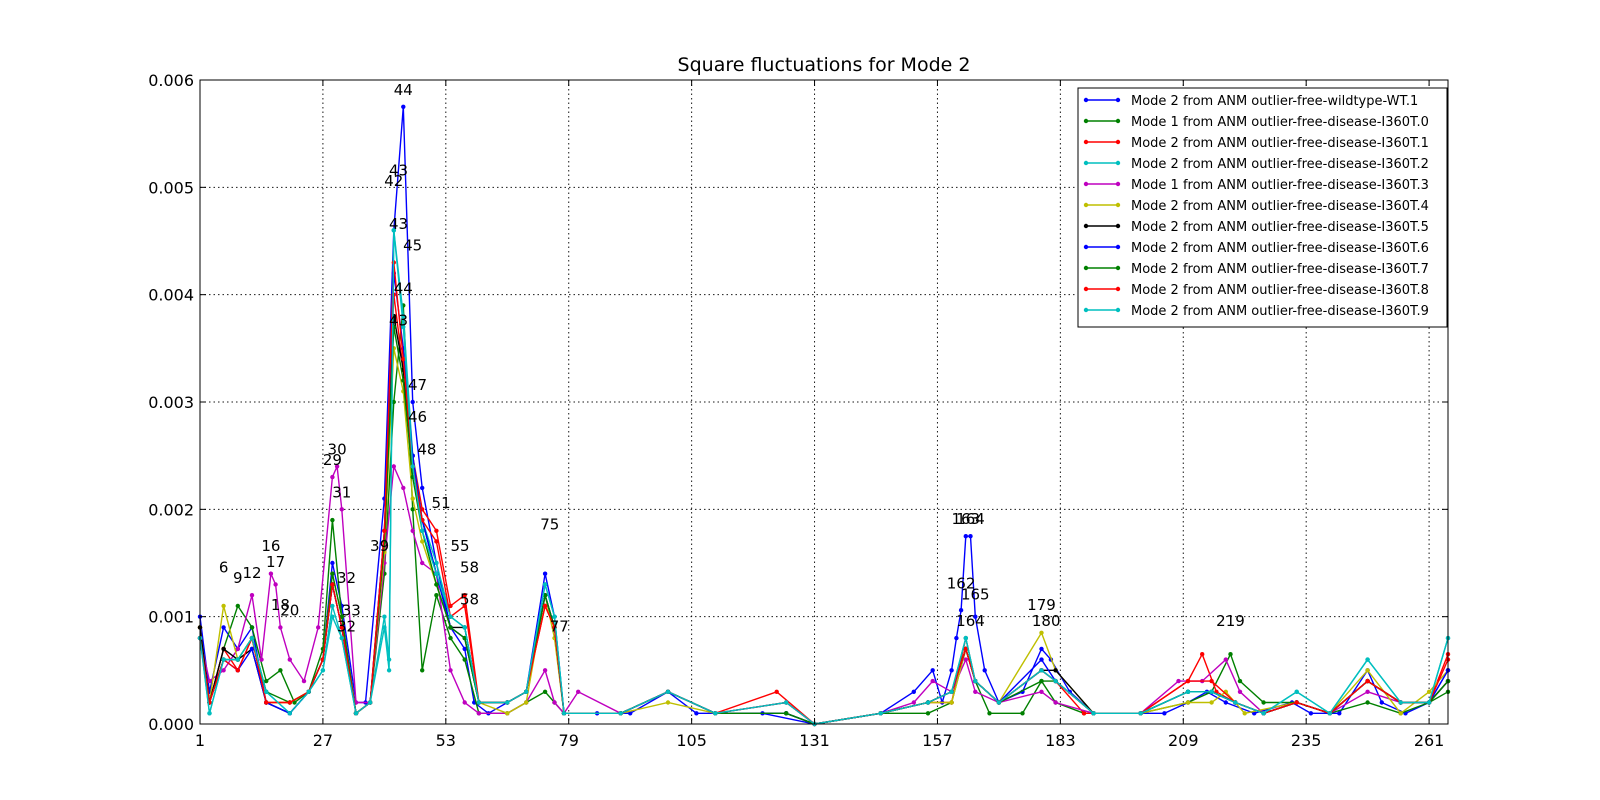 Image resolution: width=1600 pixels, height=800 pixels. I want to click on y-tick-label: 0.002, so click(171, 509).